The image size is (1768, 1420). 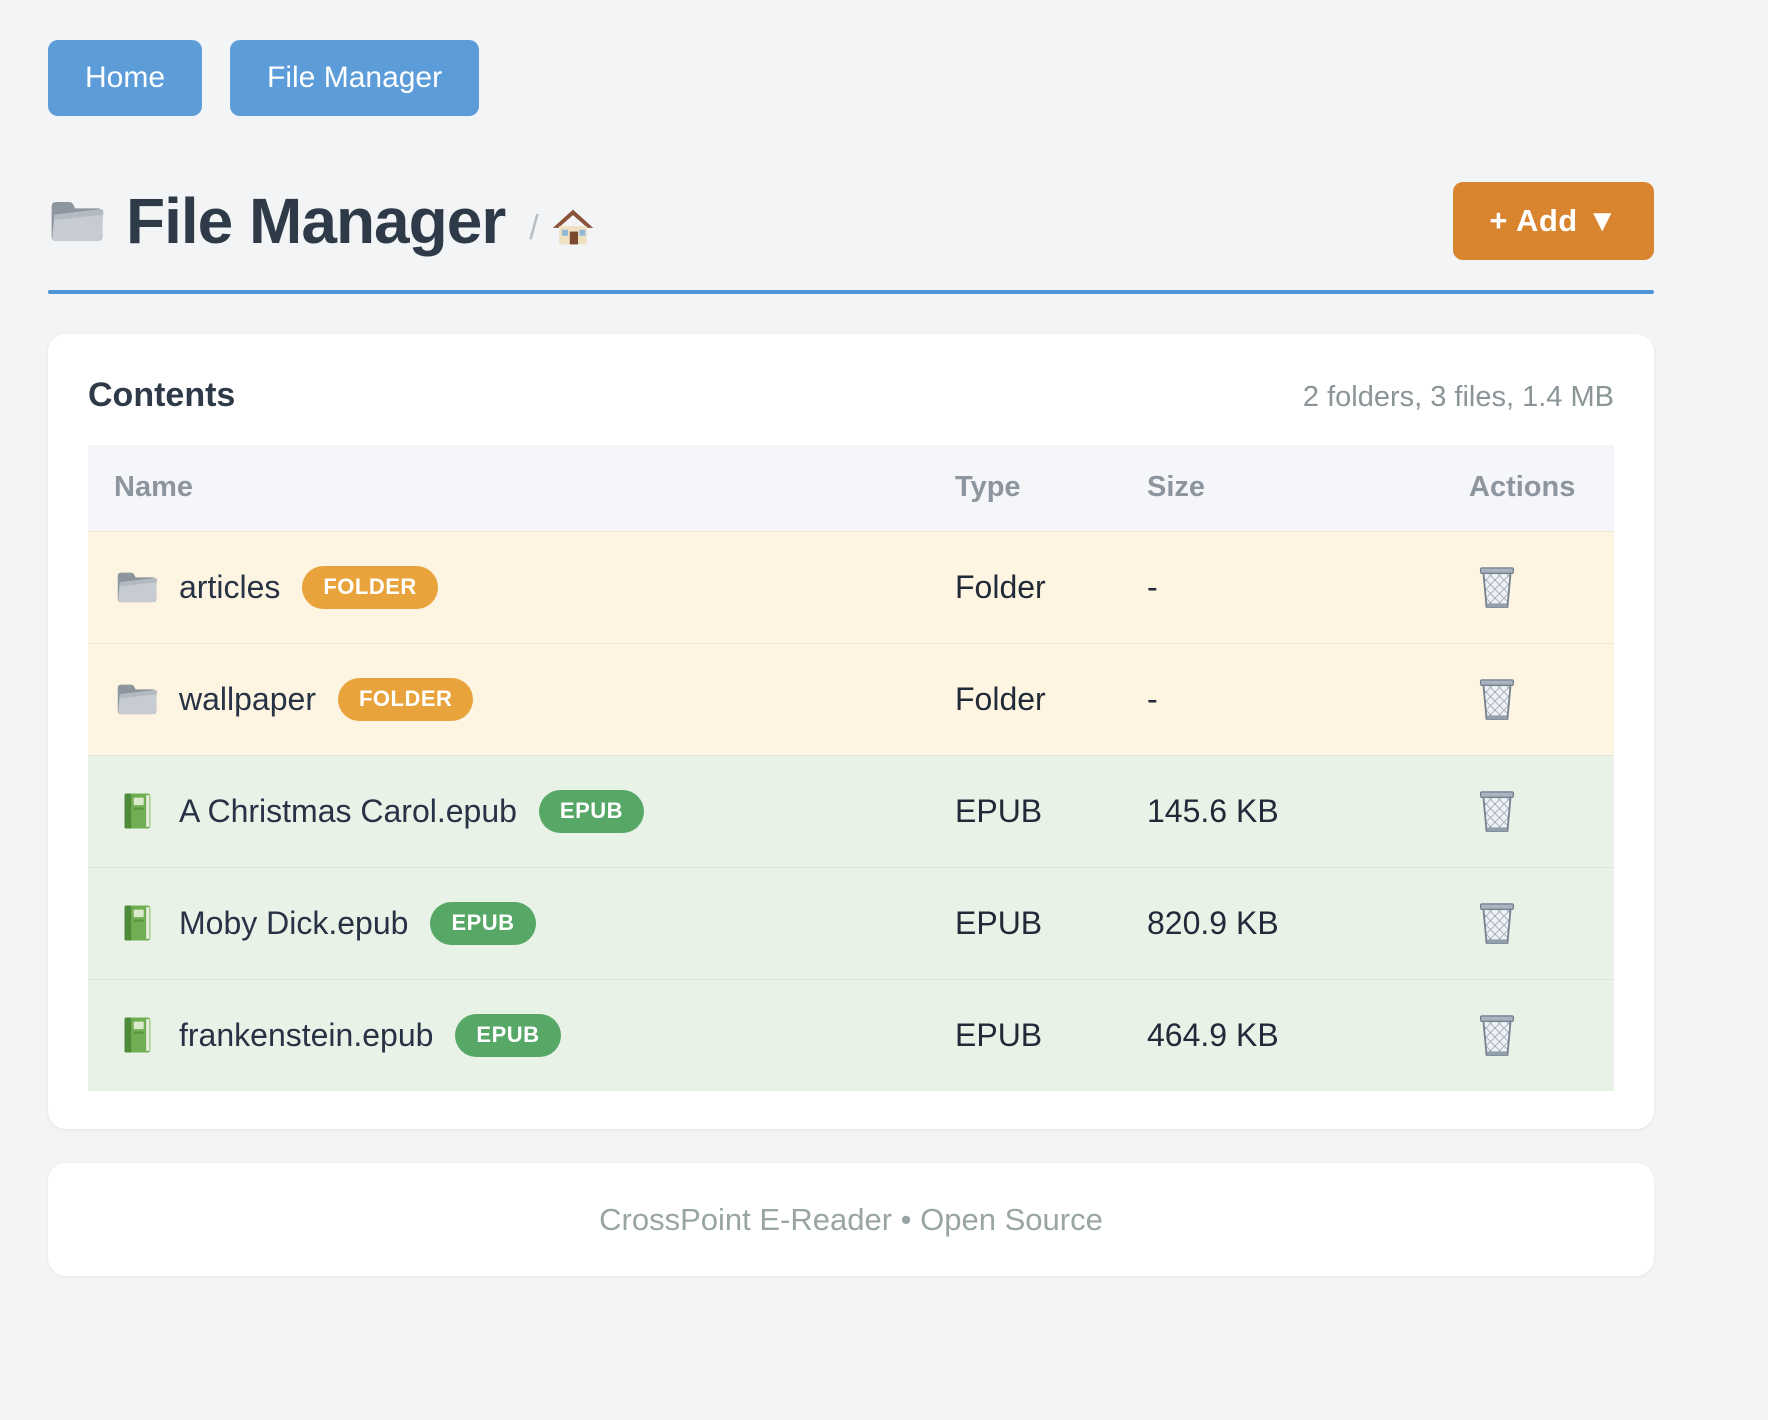 I want to click on title-divider, so click(x=851, y=292).